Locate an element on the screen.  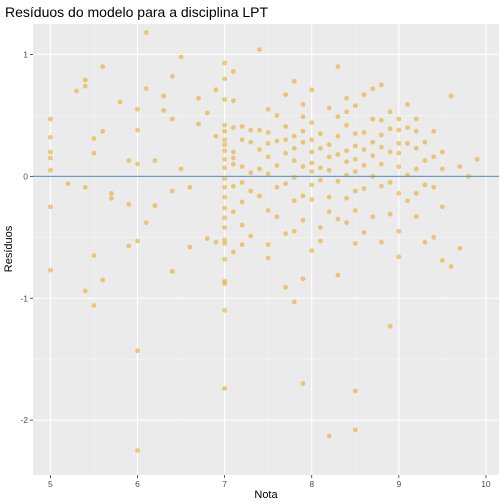
x-tick-label: 10 is located at coordinates (486, 484).